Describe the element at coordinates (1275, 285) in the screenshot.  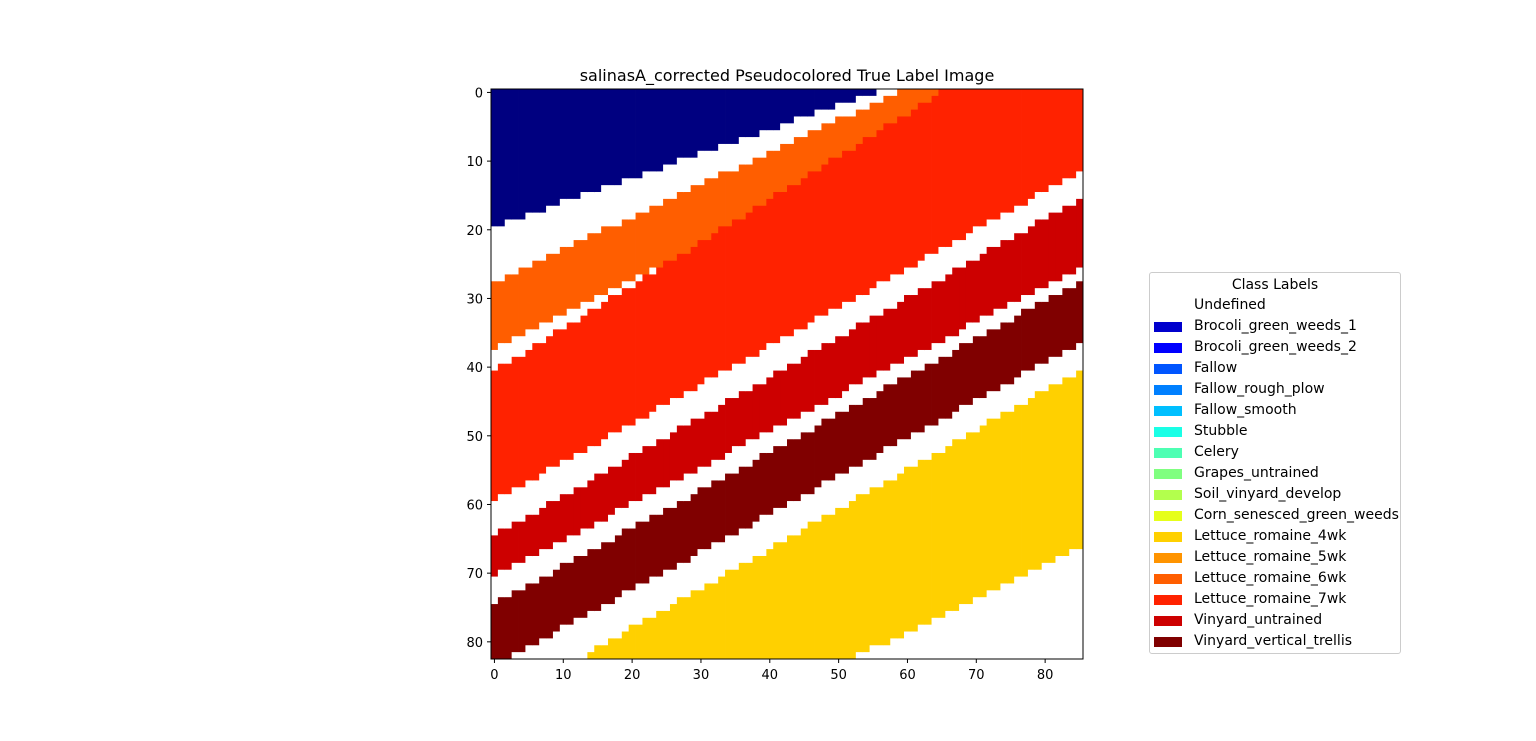
I see `legend-title: Class Labels` at that location.